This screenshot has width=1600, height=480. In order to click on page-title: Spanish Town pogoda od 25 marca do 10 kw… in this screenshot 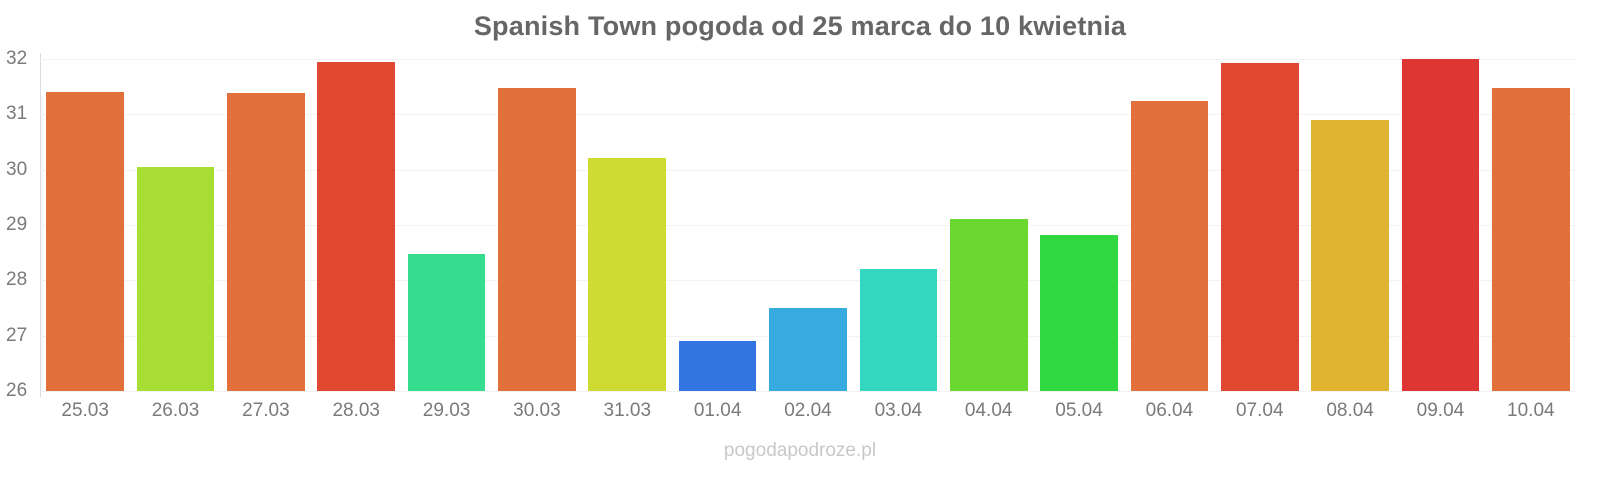, I will do `click(800, 26)`.